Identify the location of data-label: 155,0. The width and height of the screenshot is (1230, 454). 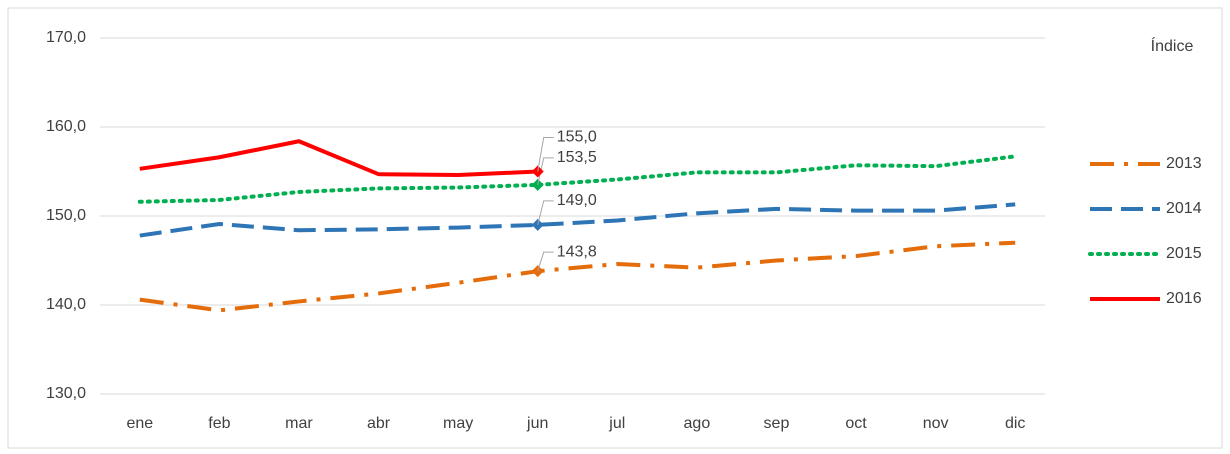
(577, 137).